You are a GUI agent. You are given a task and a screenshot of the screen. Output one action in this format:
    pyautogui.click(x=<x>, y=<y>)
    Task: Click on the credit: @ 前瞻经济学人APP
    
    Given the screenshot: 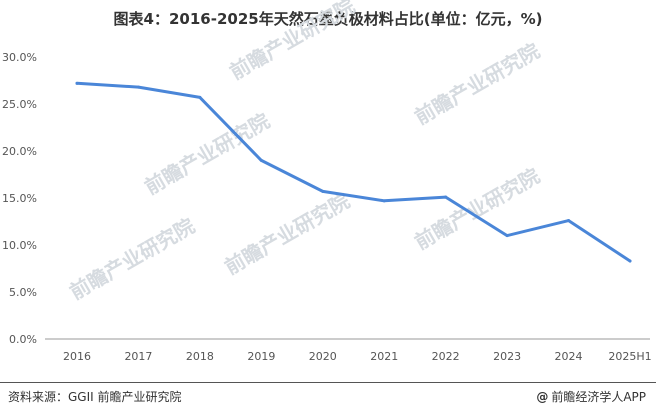 What is the action you would take?
    pyautogui.click(x=591, y=396)
    